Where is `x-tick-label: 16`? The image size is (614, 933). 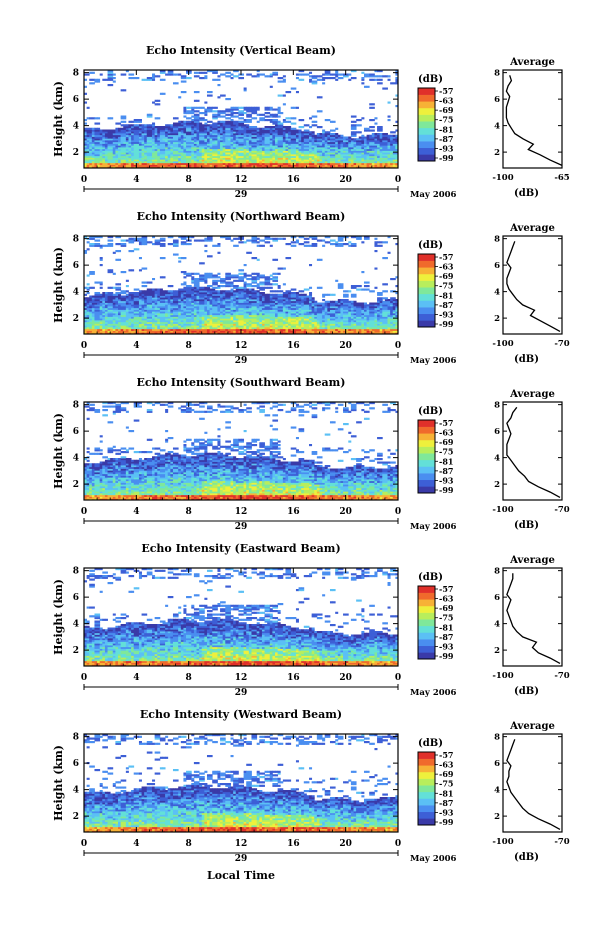
x-tick-label: 16 is located at coordinates (293, 180).